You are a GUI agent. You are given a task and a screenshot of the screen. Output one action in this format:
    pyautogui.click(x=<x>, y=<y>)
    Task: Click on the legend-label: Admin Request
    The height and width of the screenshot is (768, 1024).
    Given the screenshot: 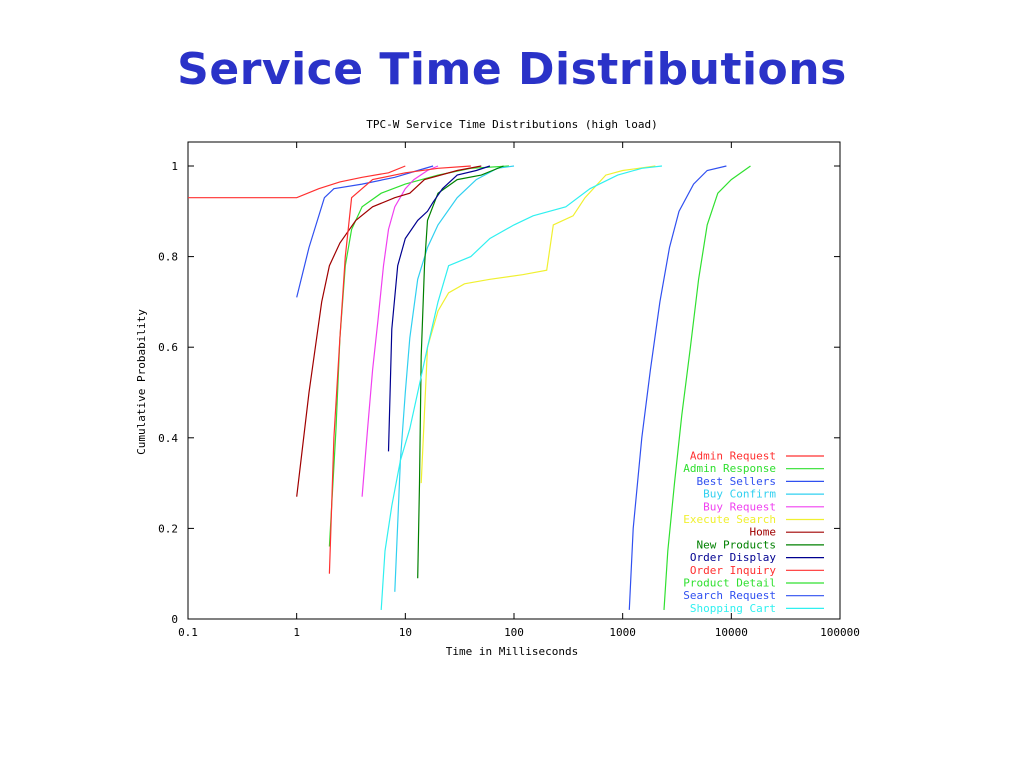 What is the action you would take?
    pyautogui.click(x=733, y=456)
    